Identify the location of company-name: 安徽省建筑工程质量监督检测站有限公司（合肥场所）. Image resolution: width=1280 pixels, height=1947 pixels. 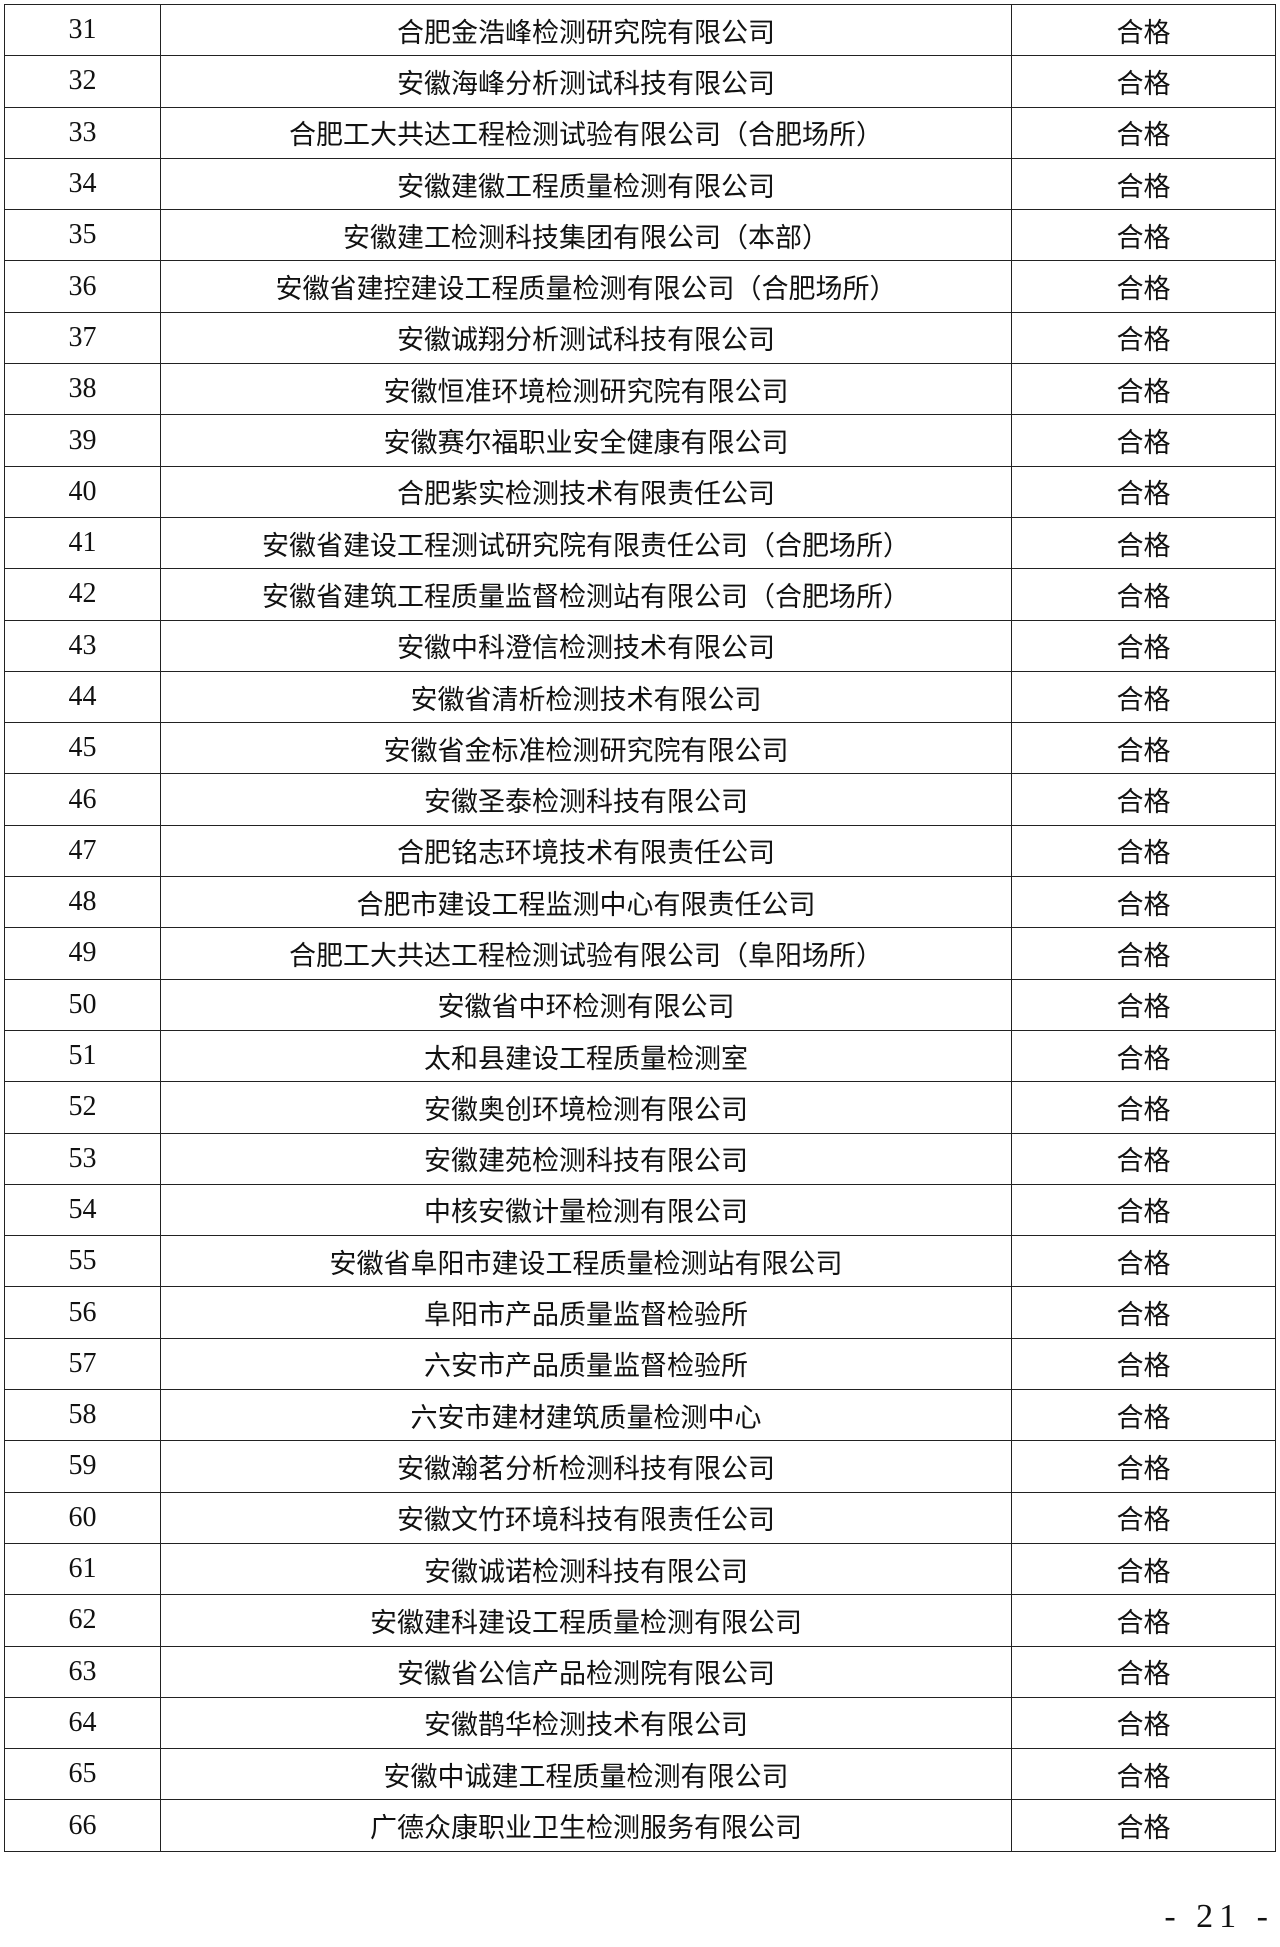
(586, 594).